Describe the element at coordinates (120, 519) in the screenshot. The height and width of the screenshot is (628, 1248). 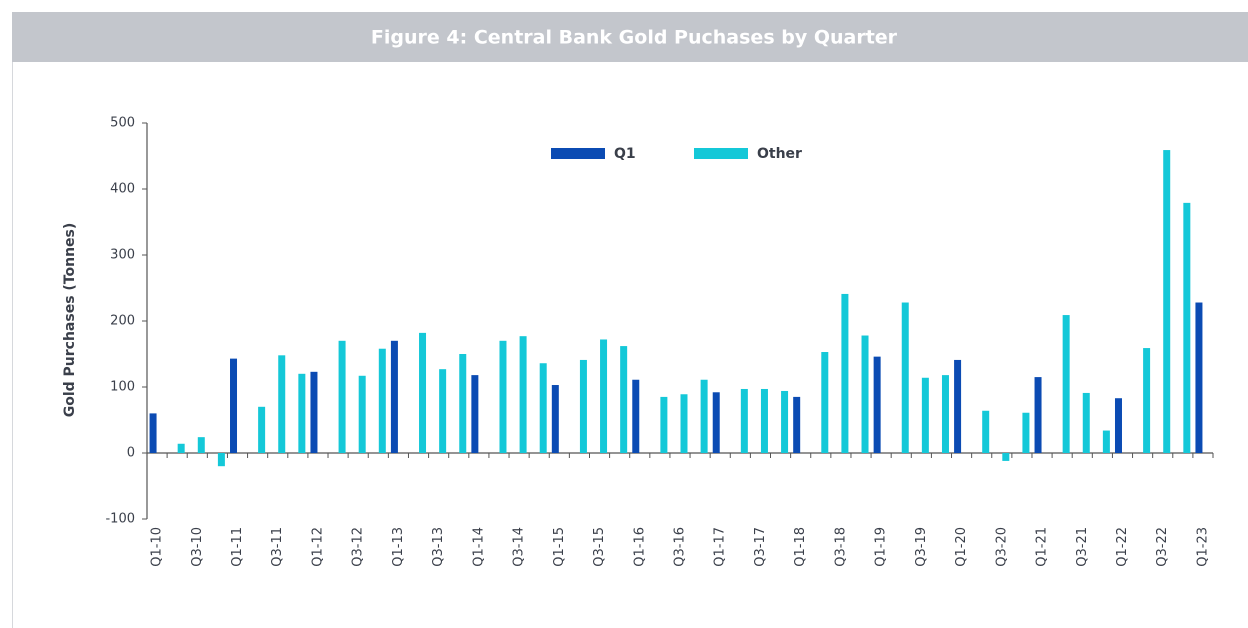
I see `y-tick-label: -100` at that location.